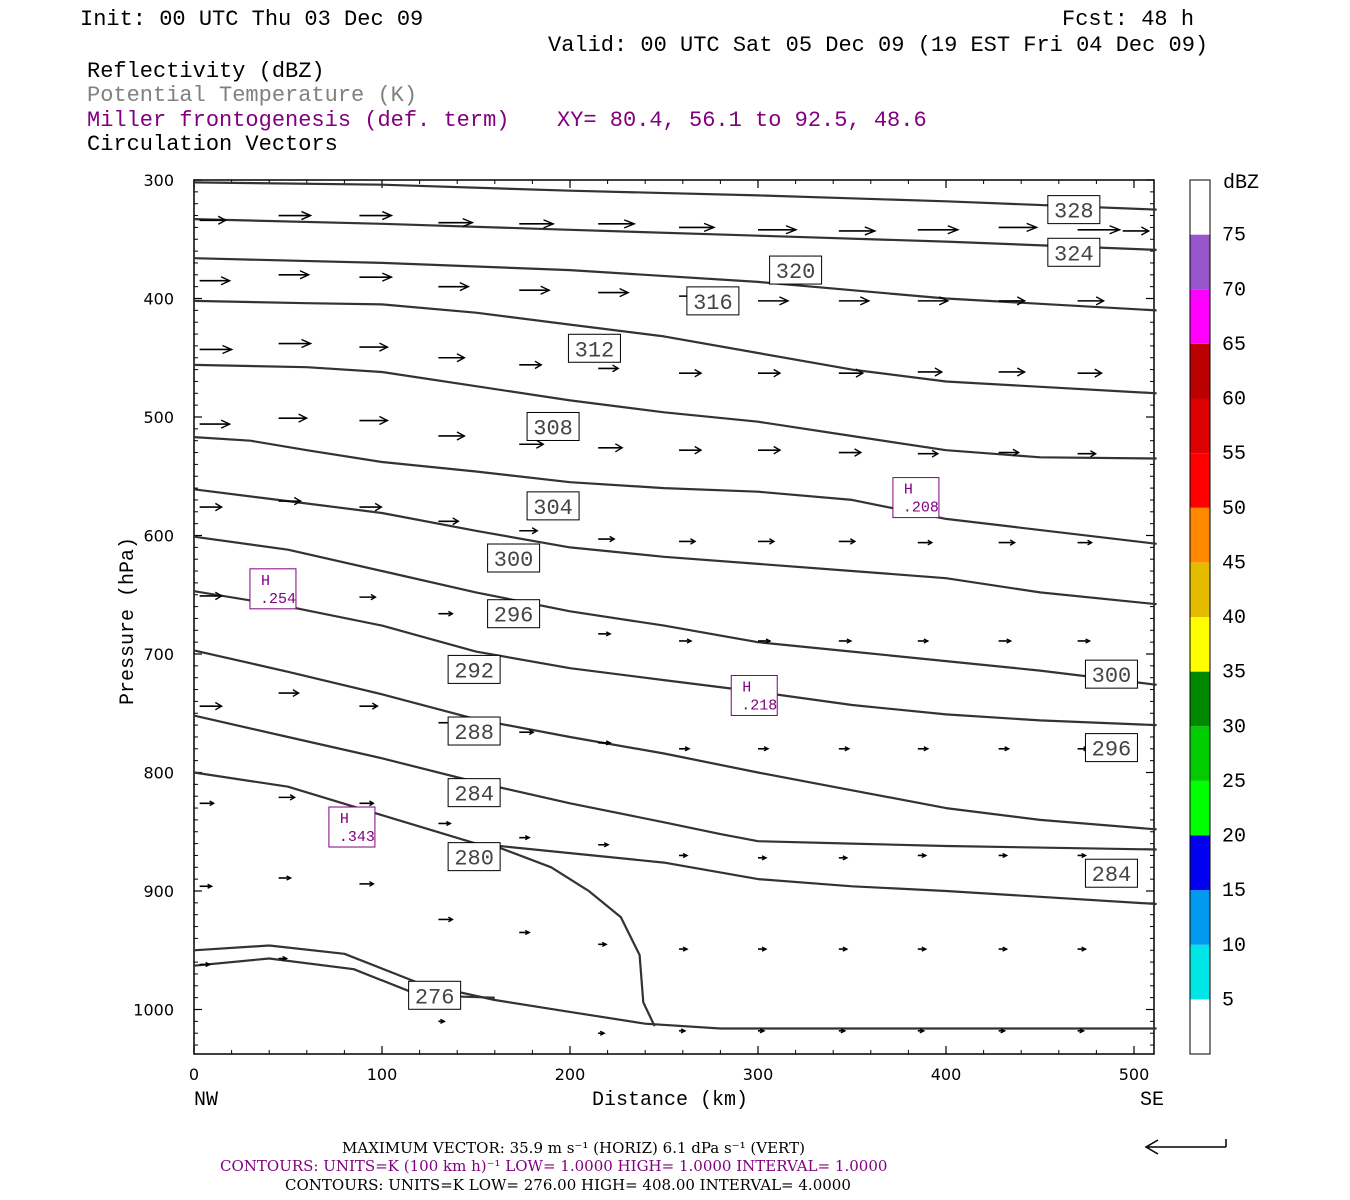 The image size is (1350, 1200). Describe the element at coordinates (1234, 837) in the screenshot. I see `colorbar-level: 20` at that location.